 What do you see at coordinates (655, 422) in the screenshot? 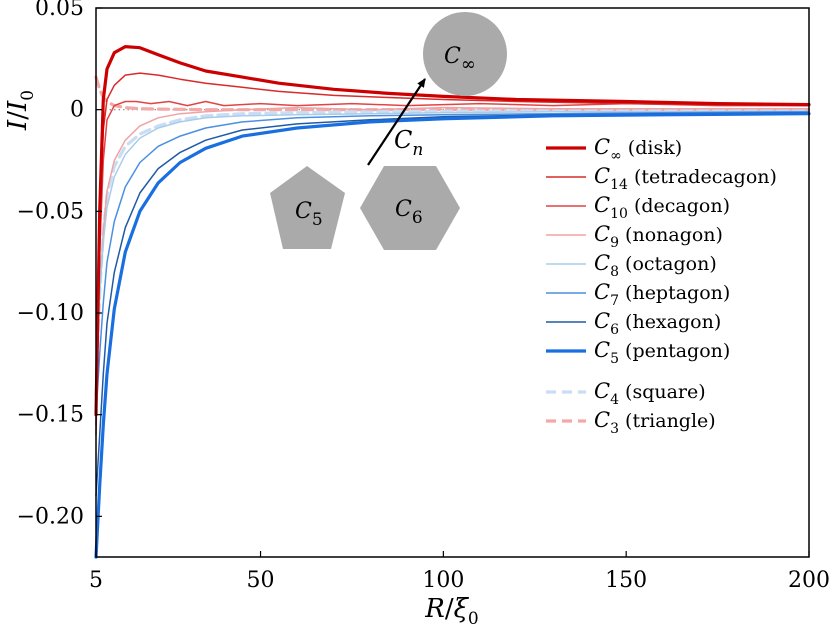
I see `legend-label: C3 (triangle)` at bounding box center [655, 422].